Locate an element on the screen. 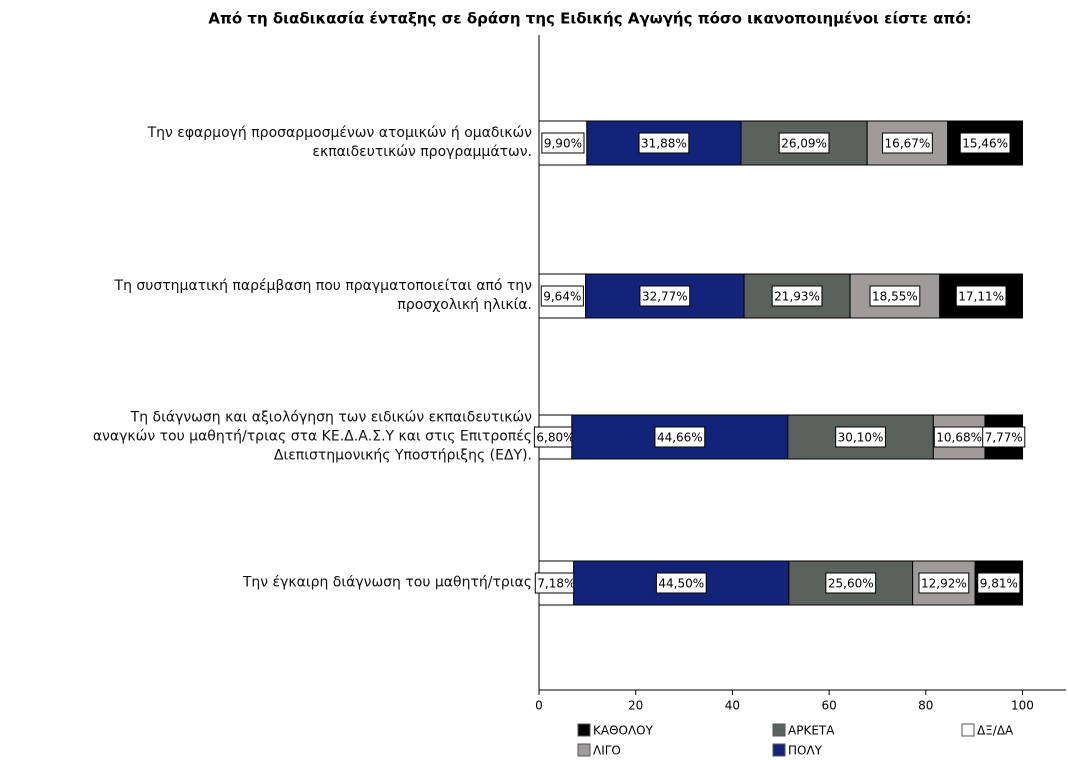 The image size is (1068, 760). data-label: 26,09% is located at coordinates (804, 144).